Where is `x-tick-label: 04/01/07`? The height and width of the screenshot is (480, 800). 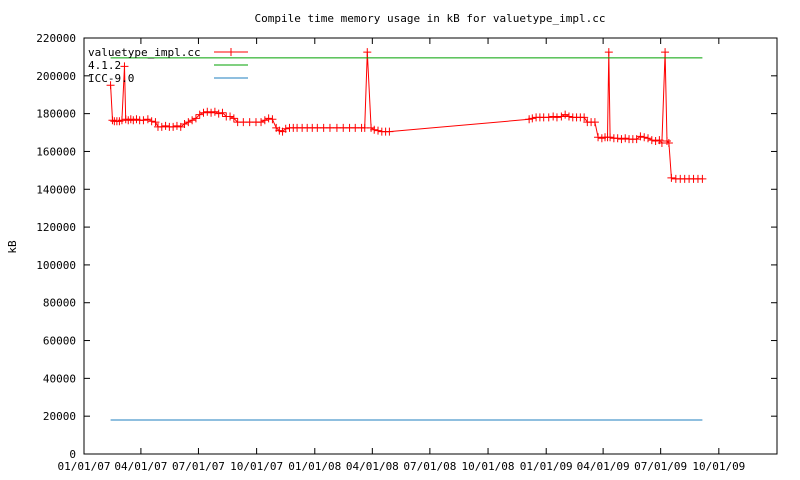 x-tick-label: 04/01/07 is located at coordinates (140, 466).